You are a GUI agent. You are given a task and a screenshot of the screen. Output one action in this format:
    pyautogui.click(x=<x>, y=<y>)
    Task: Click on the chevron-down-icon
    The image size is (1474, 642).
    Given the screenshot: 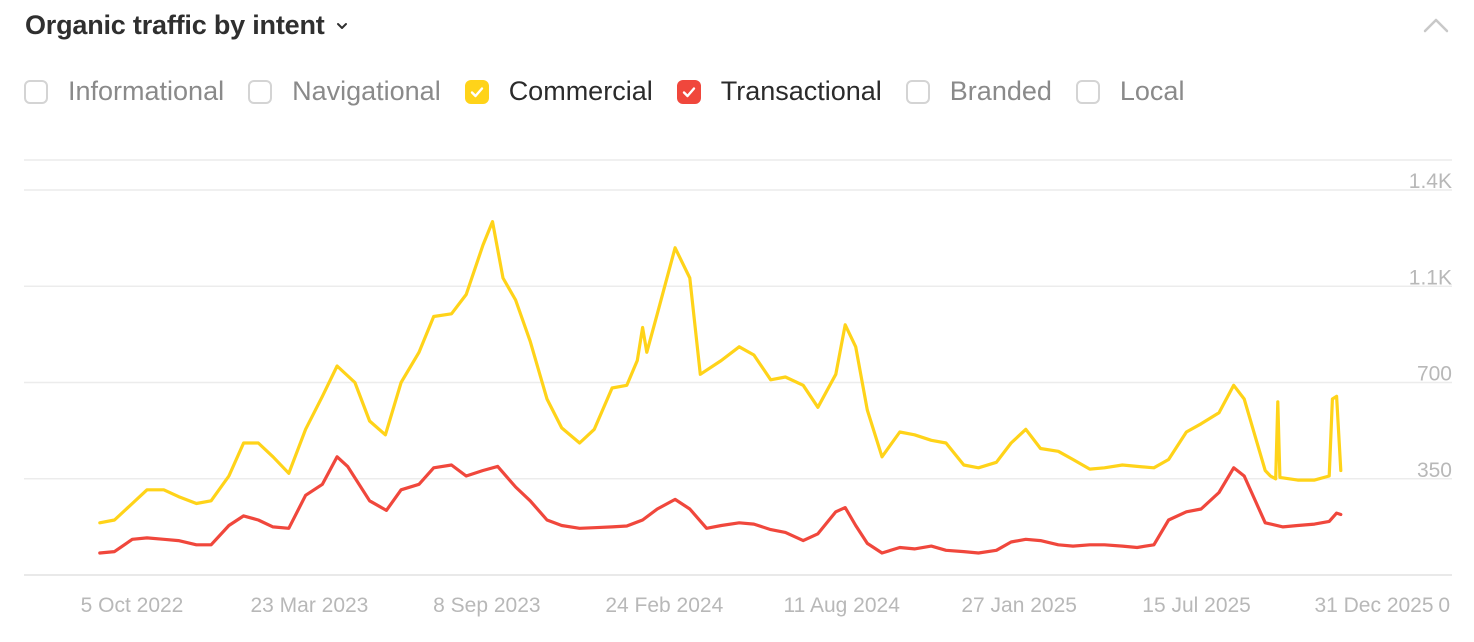 What is the action you would take?
    pyautogui.click(x=342, y=26)
    